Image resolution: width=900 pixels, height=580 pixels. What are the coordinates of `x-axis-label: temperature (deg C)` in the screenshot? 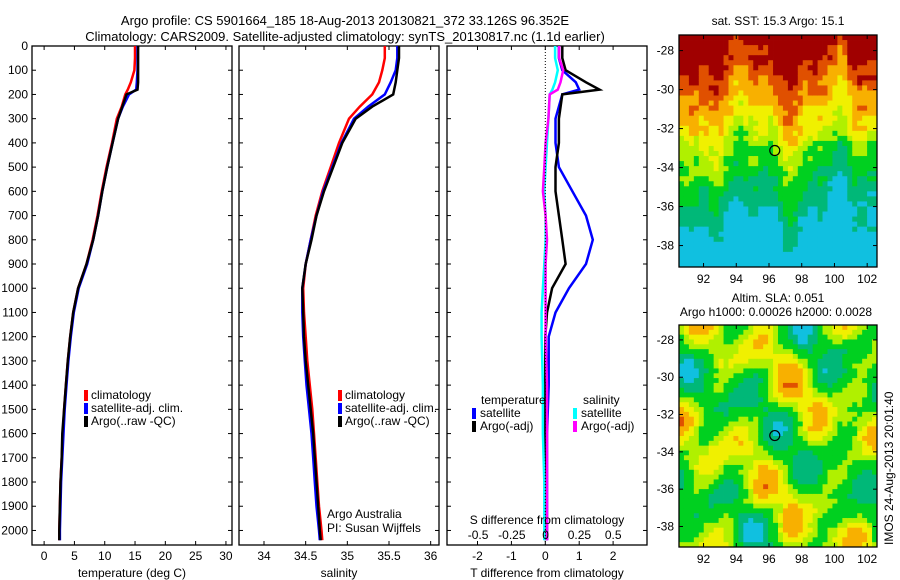 It's located at (132, 573).